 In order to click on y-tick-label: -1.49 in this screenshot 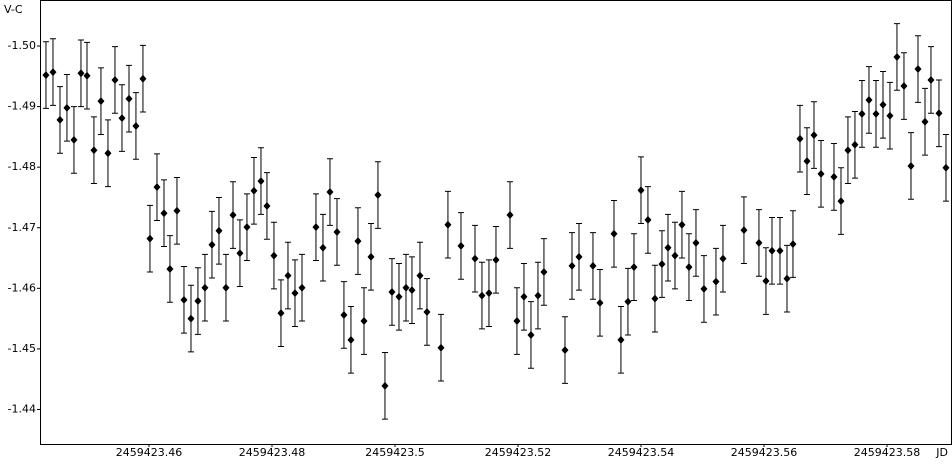, I will do `click(22, 106)`.